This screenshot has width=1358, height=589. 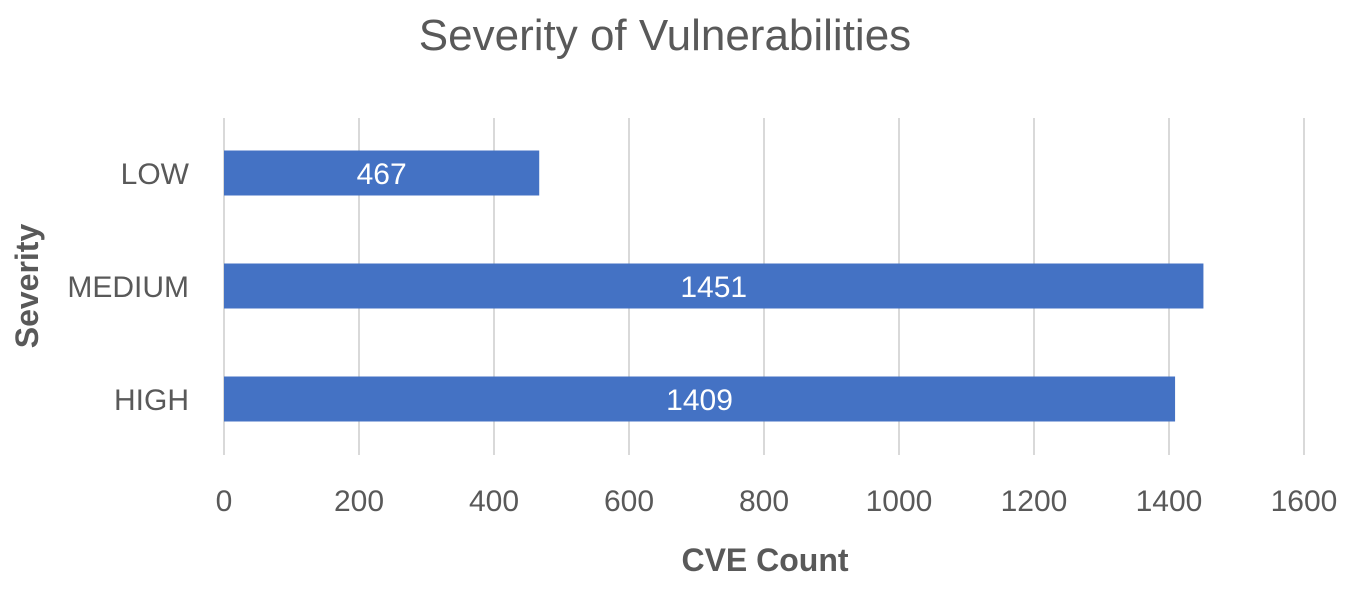 I want to click on x-tick-label: 400, so click(x=494, y=501).